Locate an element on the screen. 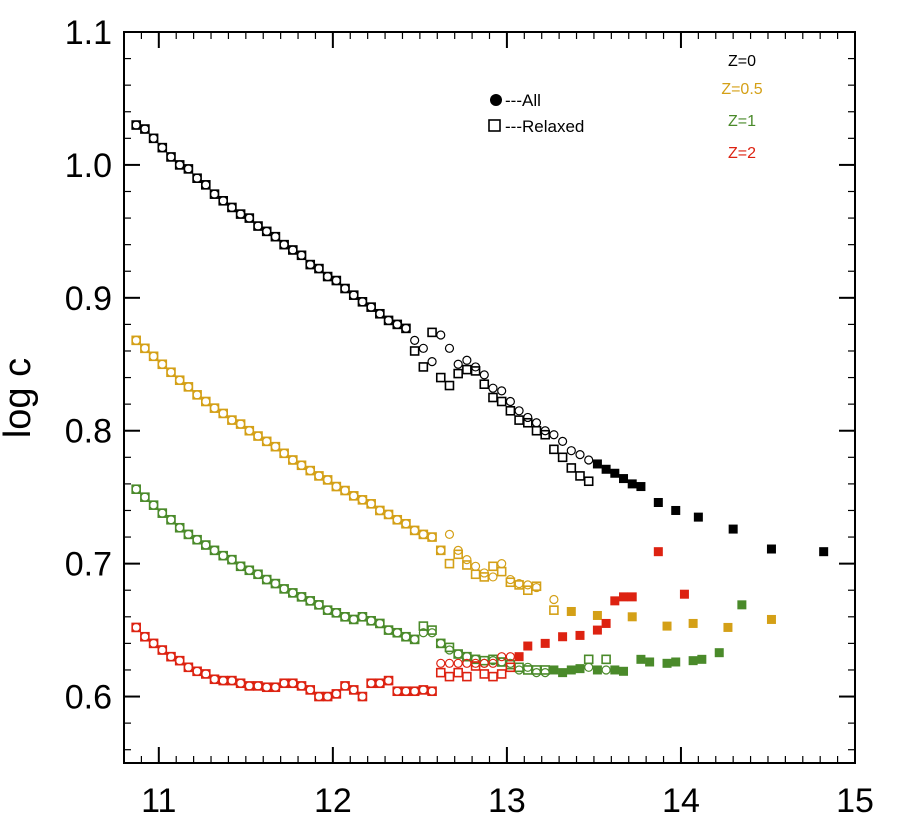  y-axis-label: log c is located at coordinates (19, 398).